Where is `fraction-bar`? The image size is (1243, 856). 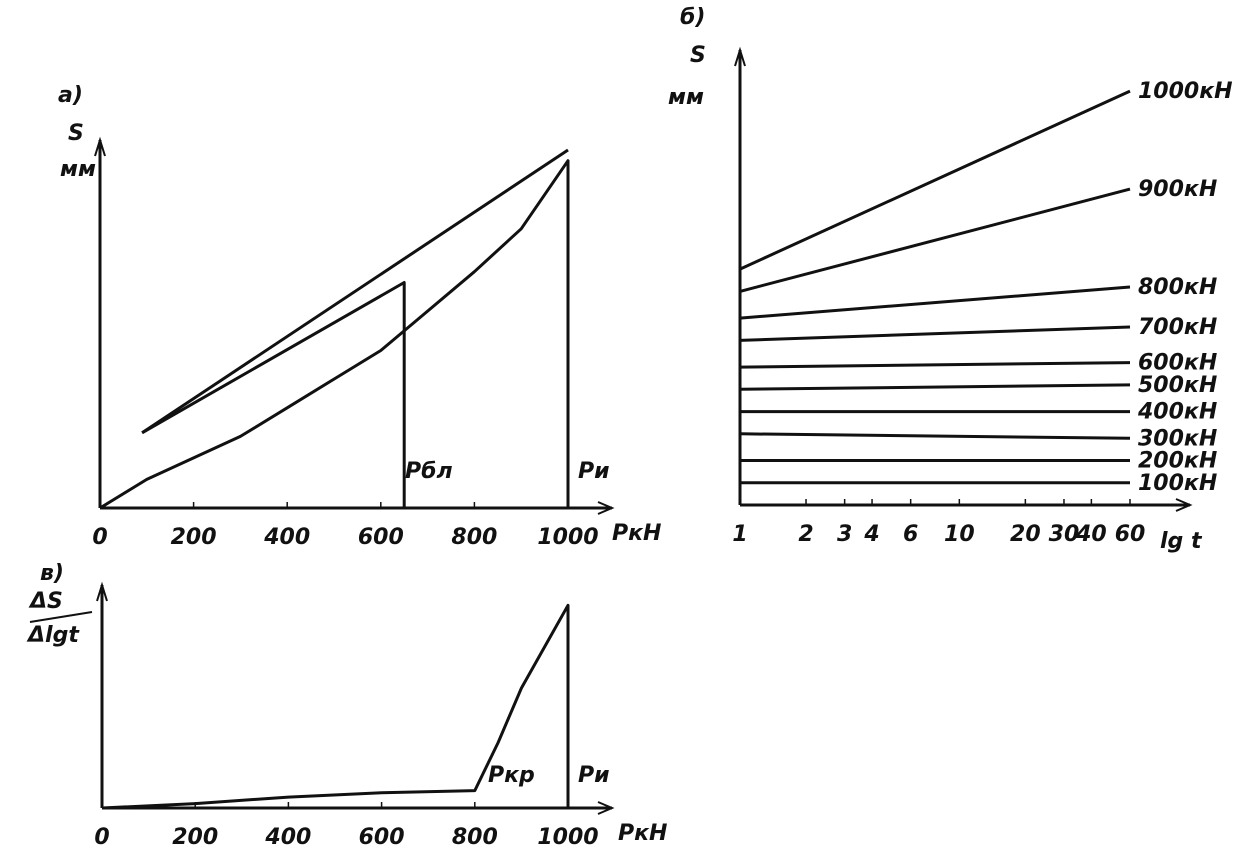
fraction-bar is located at coordinates (61, 617).